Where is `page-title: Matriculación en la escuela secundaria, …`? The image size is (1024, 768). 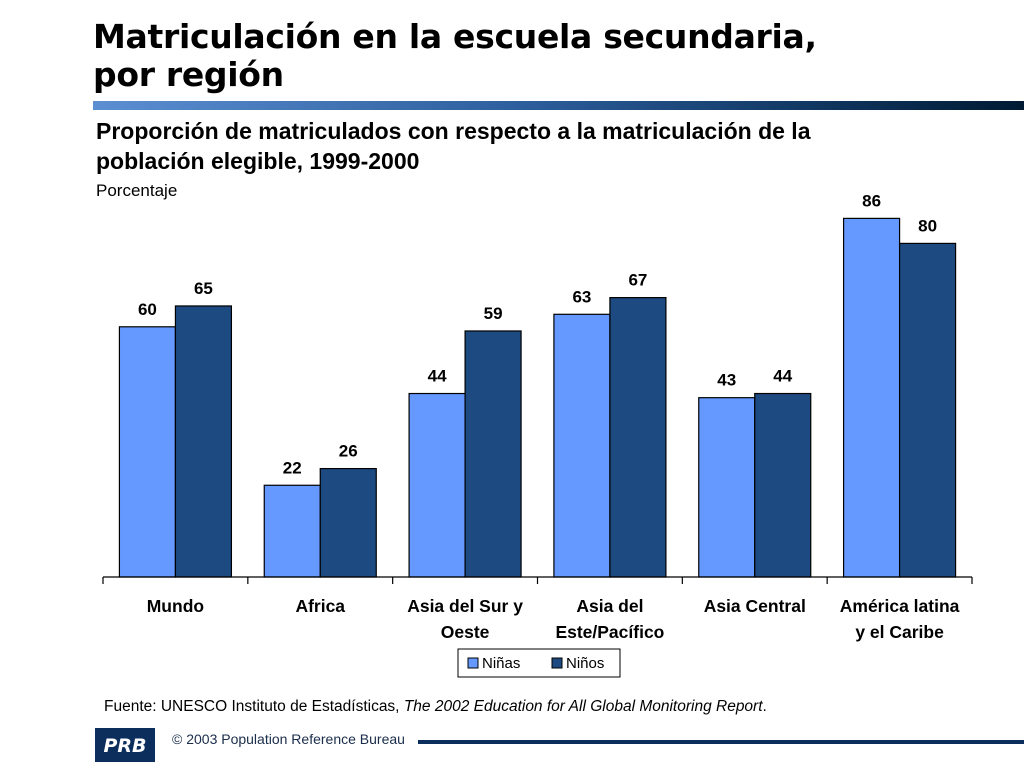 page-title: Matriculación en la escuela secundaria, … is located at coordinates (455, 56).